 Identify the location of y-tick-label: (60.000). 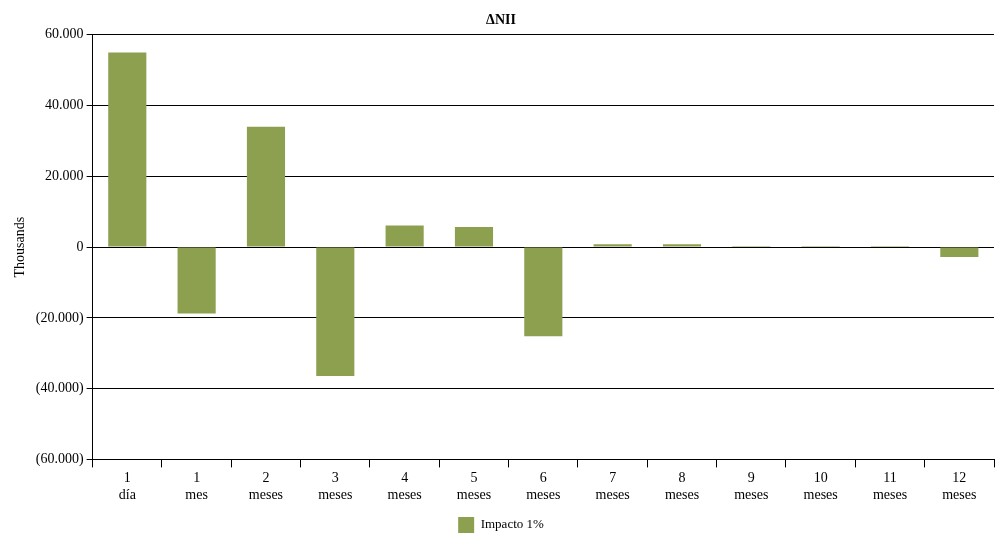
(59, 459).